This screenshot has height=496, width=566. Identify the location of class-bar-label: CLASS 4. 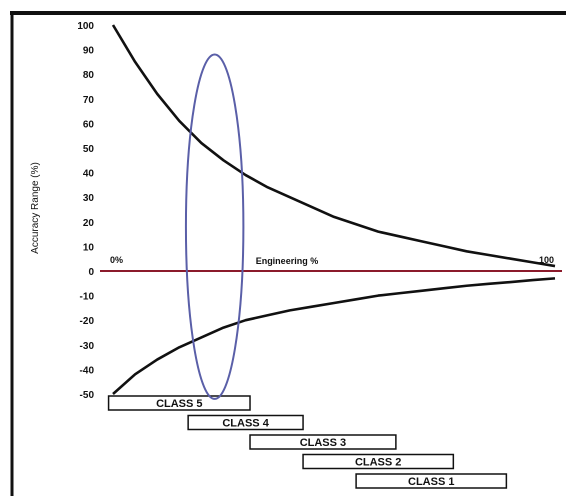
(245, 424).